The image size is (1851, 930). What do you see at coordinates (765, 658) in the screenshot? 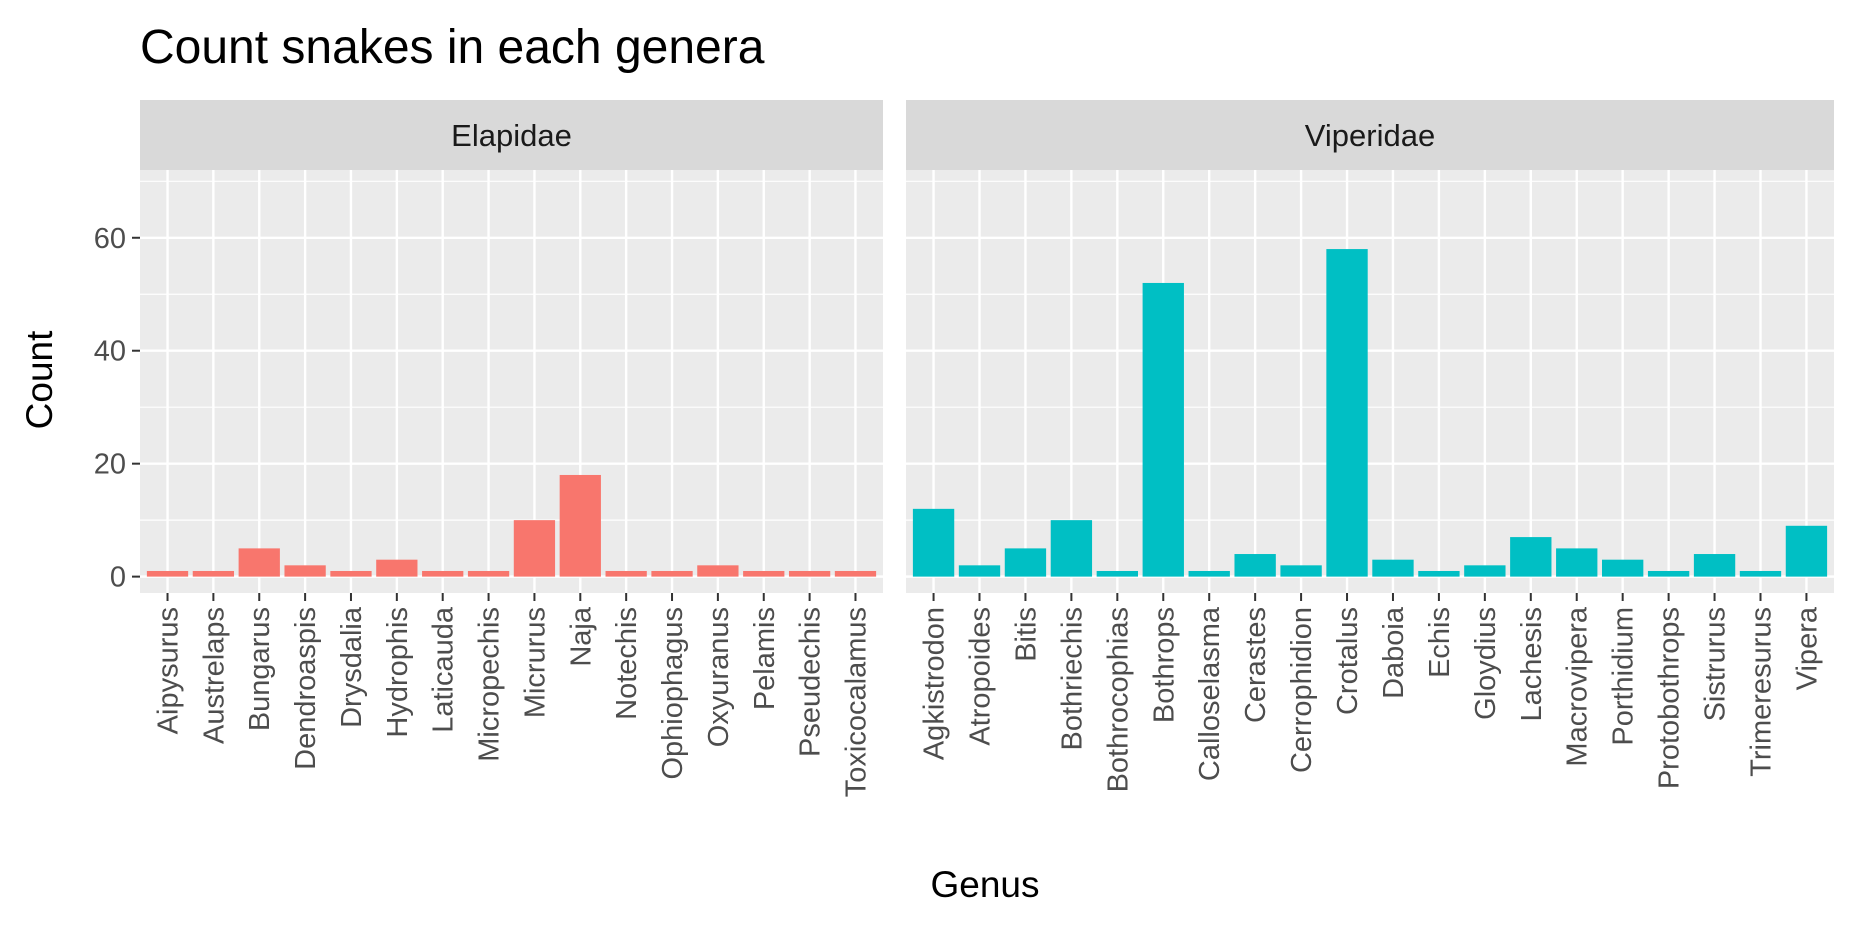
I see `x-tick-label: Pelamis` at bounding box center [765, 658].